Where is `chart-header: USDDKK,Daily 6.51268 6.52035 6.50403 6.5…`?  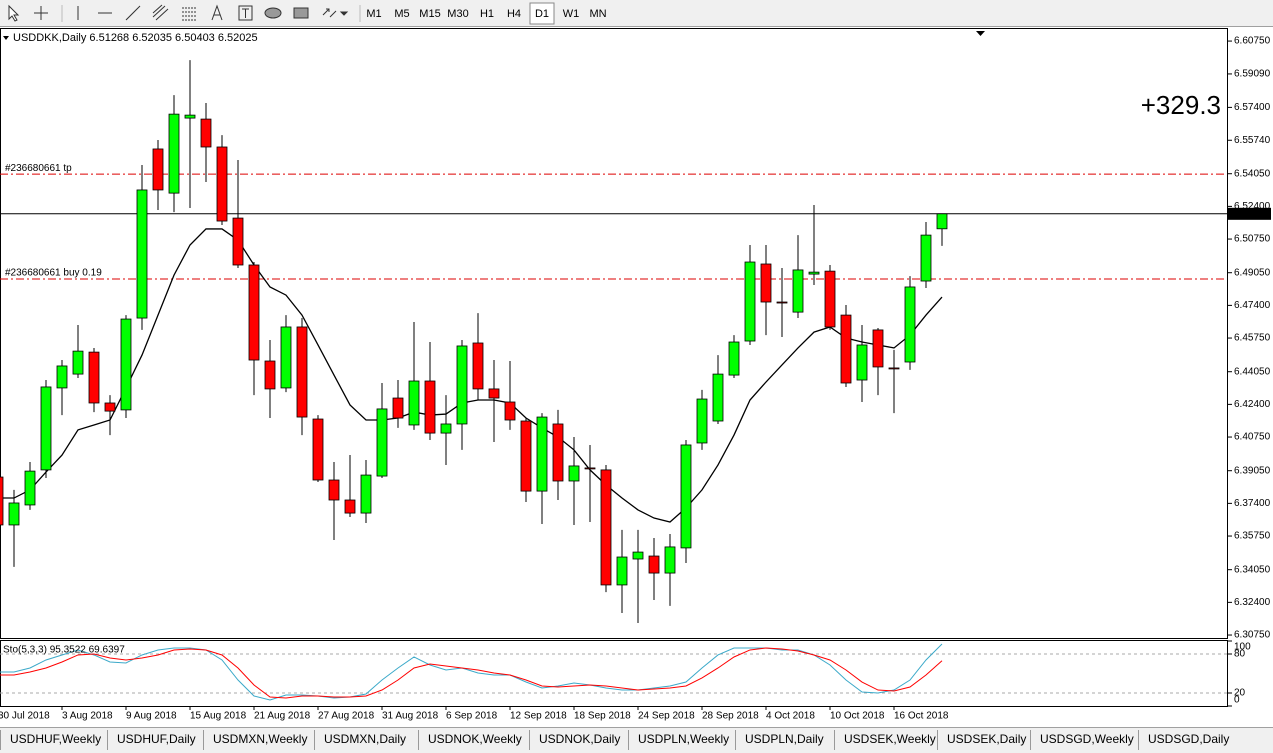
chart-header: USDDKK,Daily 6.51268 6.52035 6.50403 6.5… is located at coordinates (135, 38).